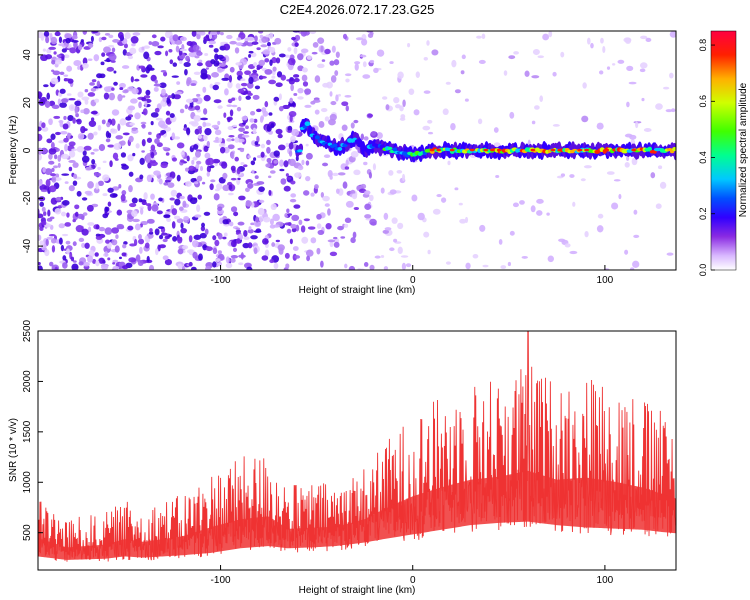 The width and height of the screenshot is (750, 600). What do you see at coordinates (439, 150) in the screenshot?
I see `trace-peak` at bounding box center [439, 150].